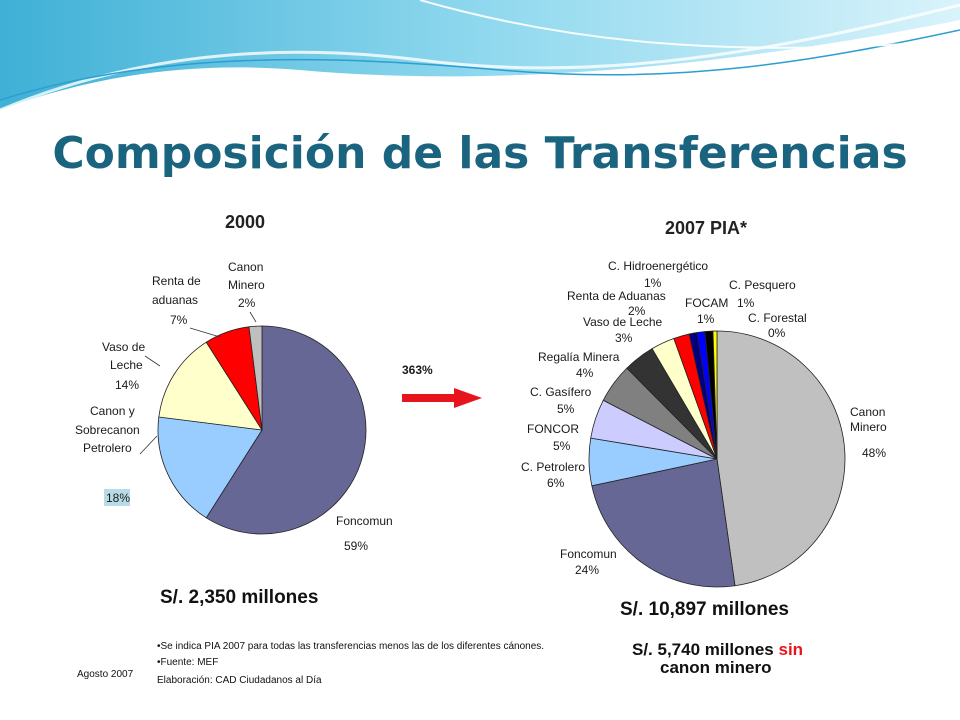 This screenshot has height=720, width=960. What do you see at coordinates (566, 409) in the screenshot?
I see `pct-2007-gasifero: 5%` at bounding box center [566, 409].